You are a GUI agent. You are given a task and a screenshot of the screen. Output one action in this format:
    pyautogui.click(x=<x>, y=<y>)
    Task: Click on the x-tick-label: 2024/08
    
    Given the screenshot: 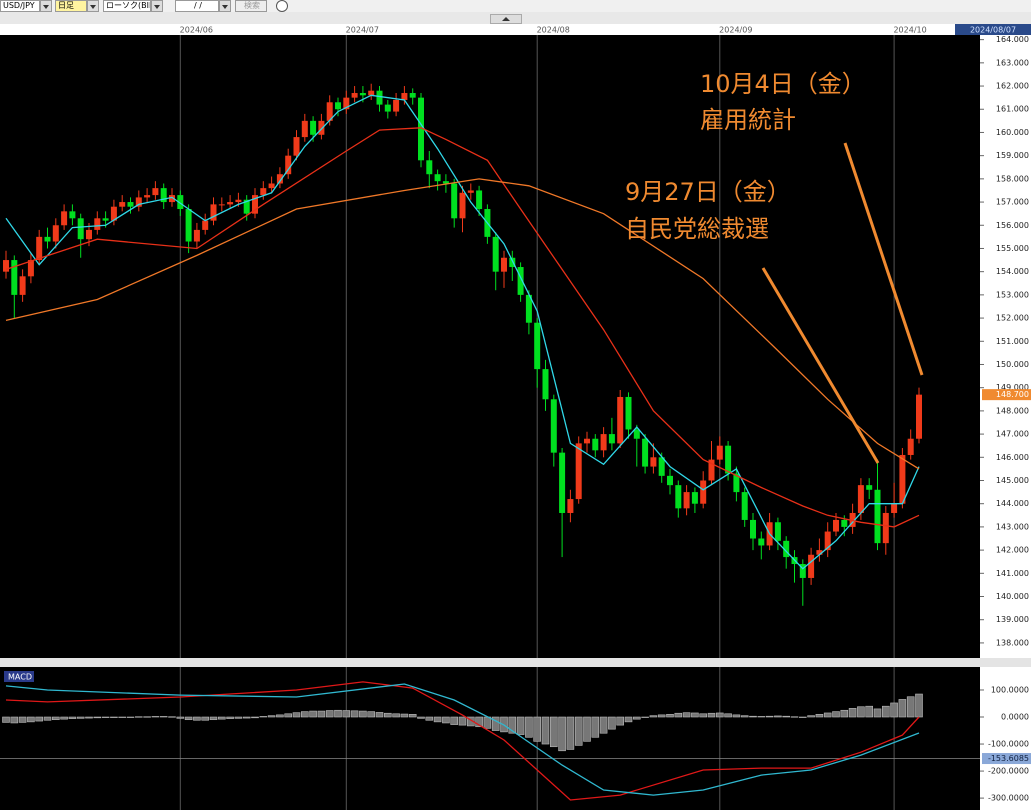 What is the action you would take?
    pyautogui.click(x=553, y=30)
    